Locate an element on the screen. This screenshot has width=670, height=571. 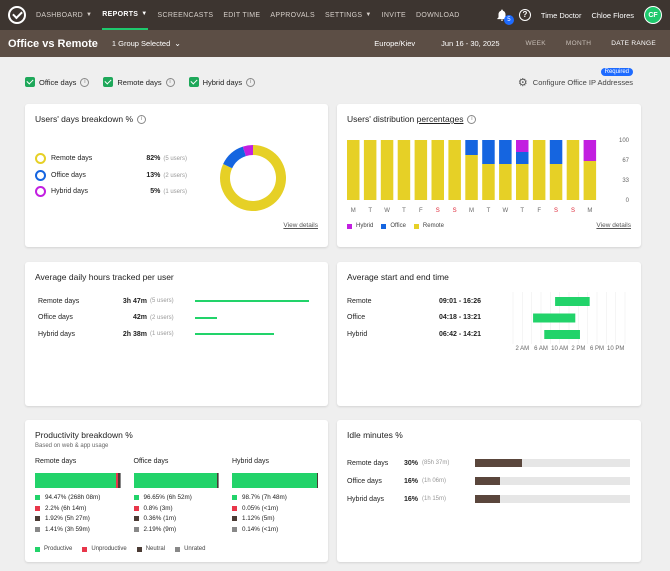
nav-screencasts: SCREENCASTS is located at coordinates (186, 15).